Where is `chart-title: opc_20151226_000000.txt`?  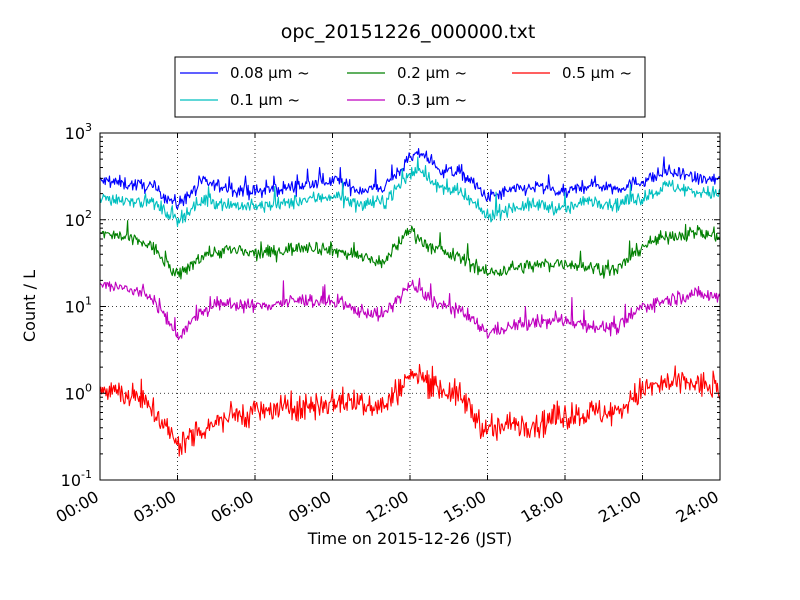 chart-title: opc_20151226_000000.txt is located at coordinates (408, 32).